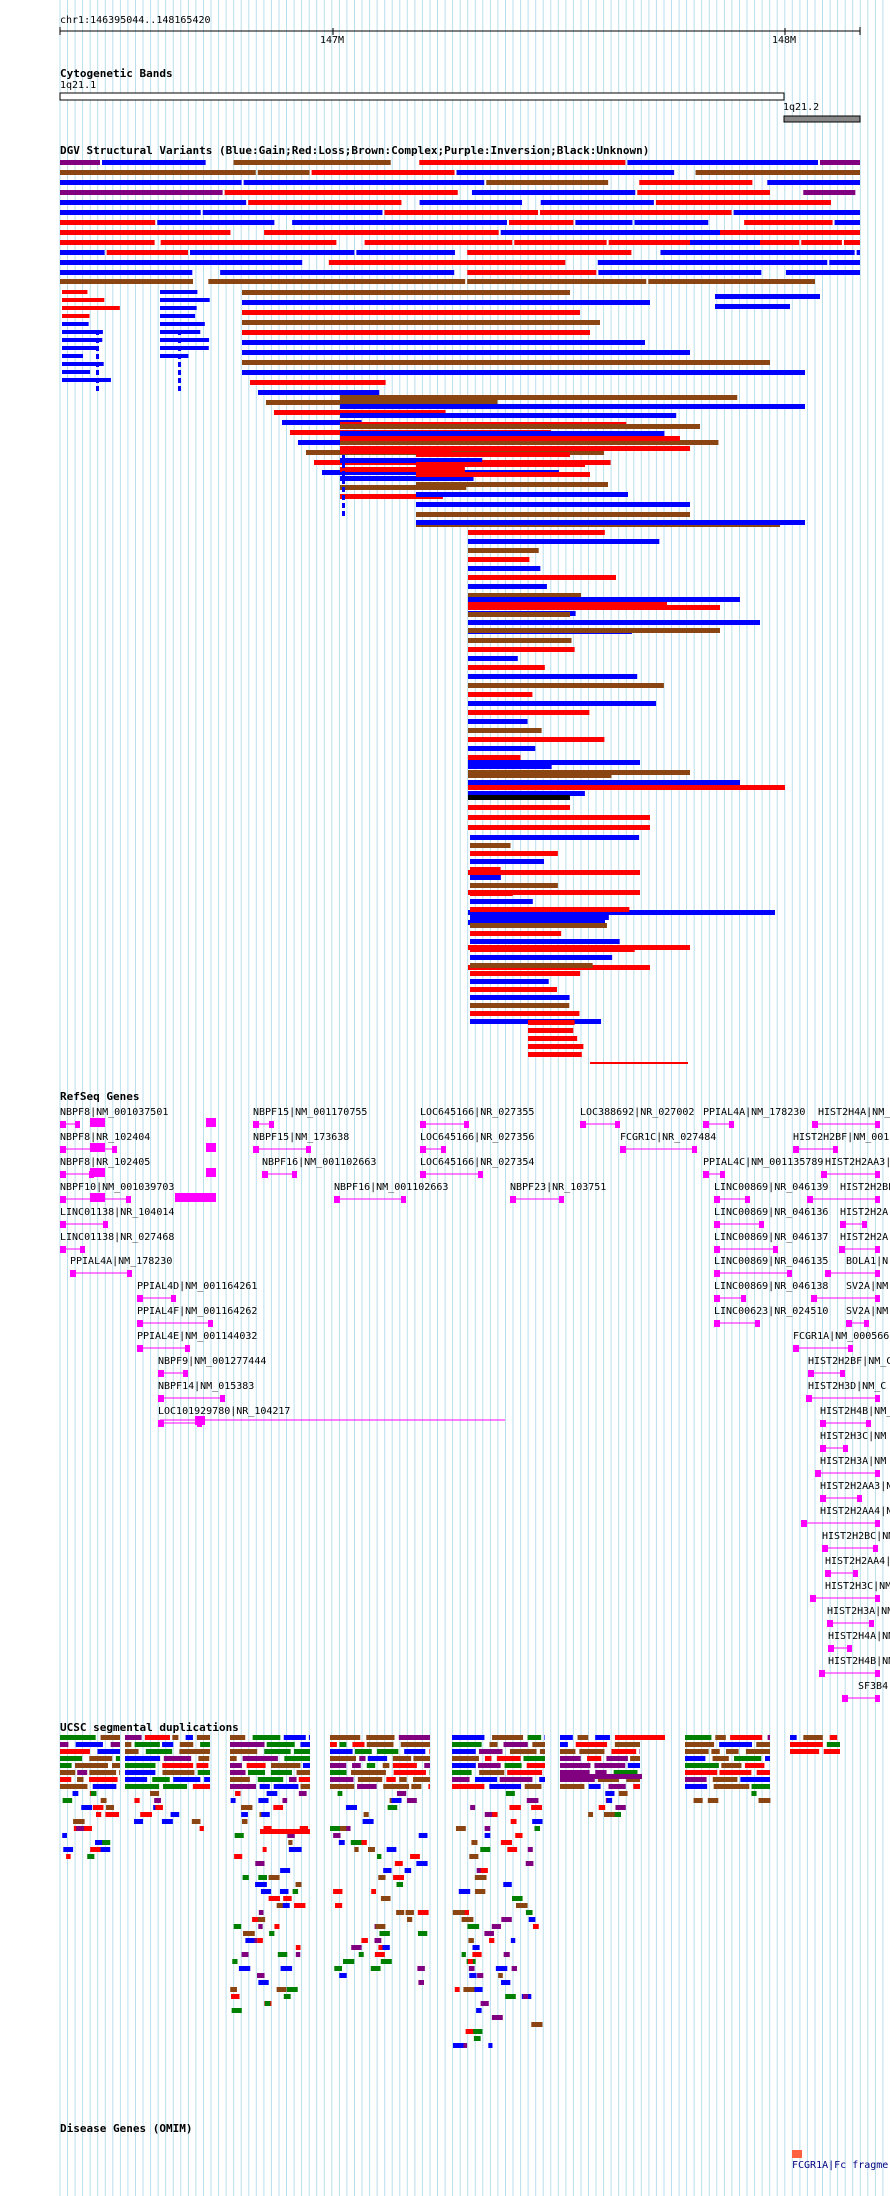 The width and height of the screenshot is (890, 2196). Describe the element at coordinates (771, 1187) in the screenshot. I see `refseq-gene-label: LINC00869|NR_046139` at that location.